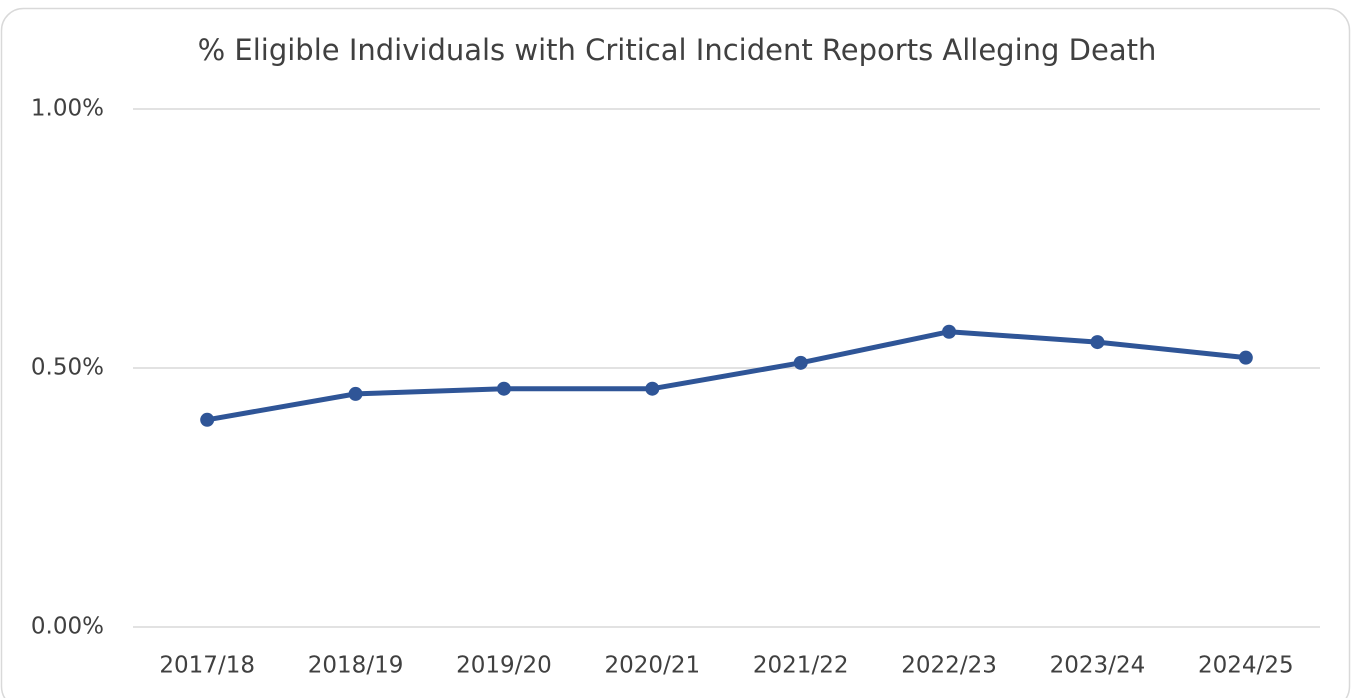 The image size is (1353, 698). I want to click on x-tick-label: 2019/20, so click(504, 666).